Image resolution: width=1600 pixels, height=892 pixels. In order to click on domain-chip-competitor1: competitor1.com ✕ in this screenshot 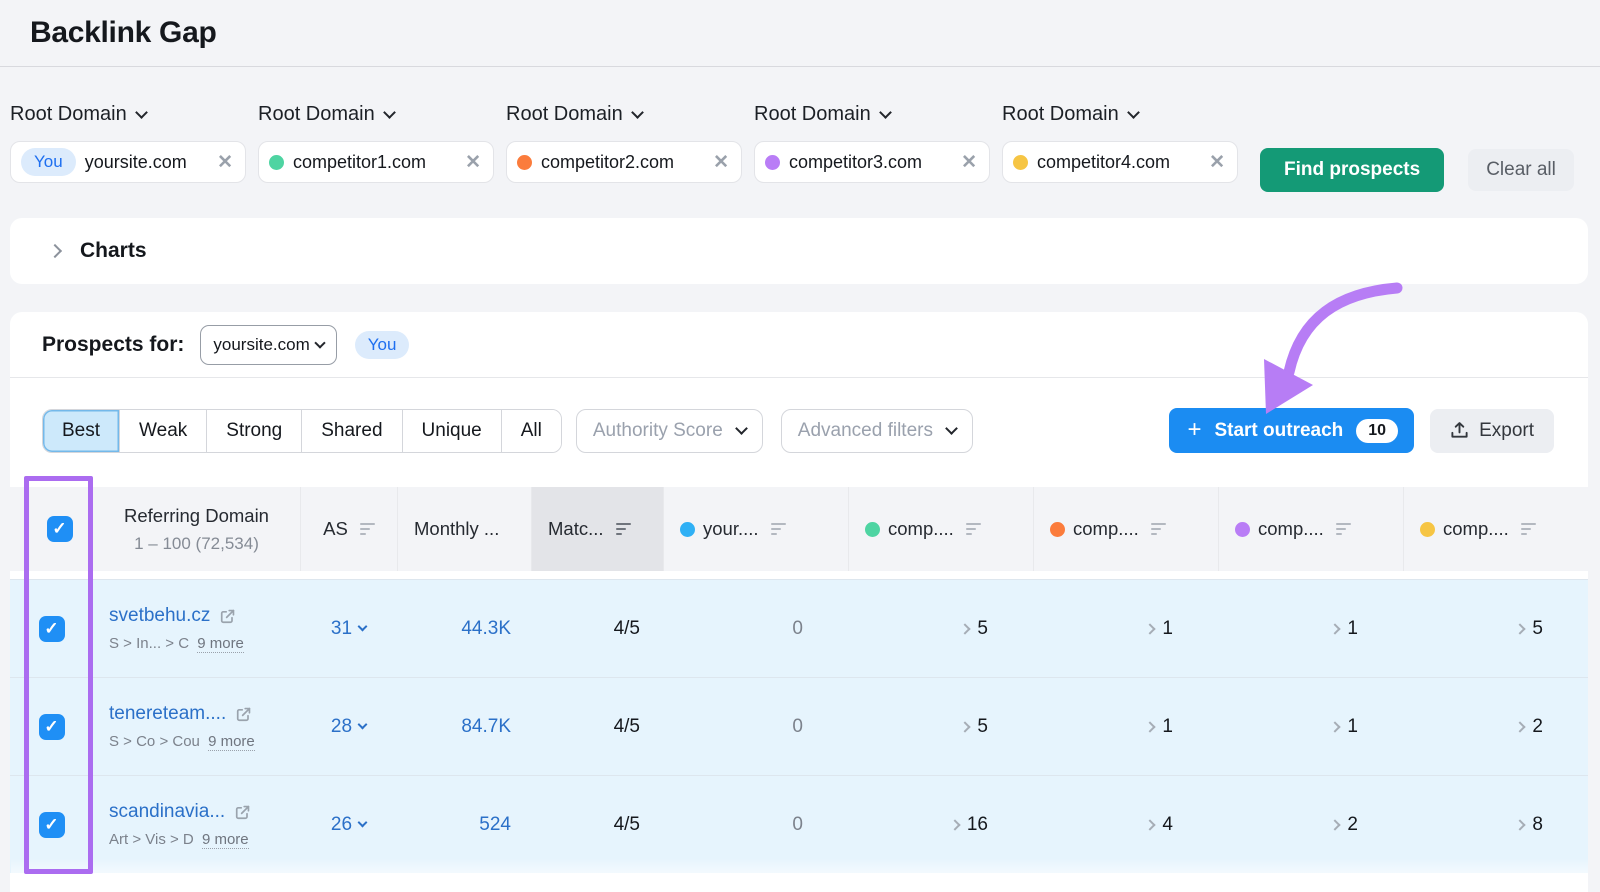, I will do `click(376, 162)`.